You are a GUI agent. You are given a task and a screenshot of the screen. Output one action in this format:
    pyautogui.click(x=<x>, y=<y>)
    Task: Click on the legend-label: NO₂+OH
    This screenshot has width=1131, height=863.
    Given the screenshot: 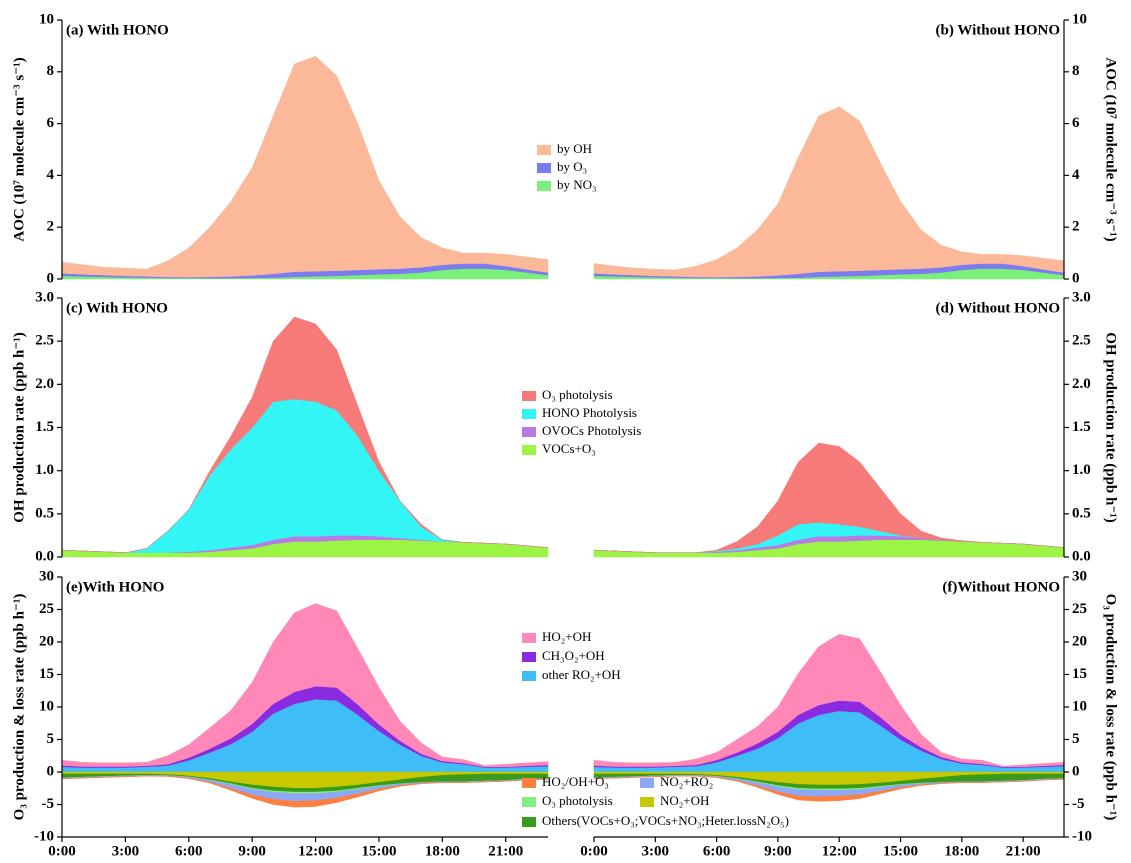 What is the action you would take?
    pyautogui.click(x=684, y=800)
    